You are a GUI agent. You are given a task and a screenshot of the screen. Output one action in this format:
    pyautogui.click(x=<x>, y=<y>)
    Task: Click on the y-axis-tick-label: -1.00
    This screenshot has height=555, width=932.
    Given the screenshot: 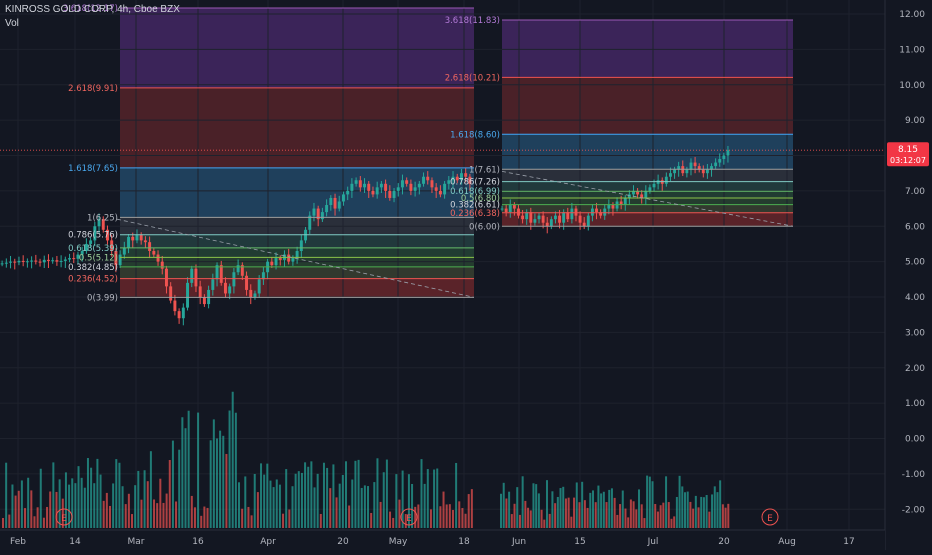 What is the action you would take?
    pyautogui.click(x=914, y=475)
    